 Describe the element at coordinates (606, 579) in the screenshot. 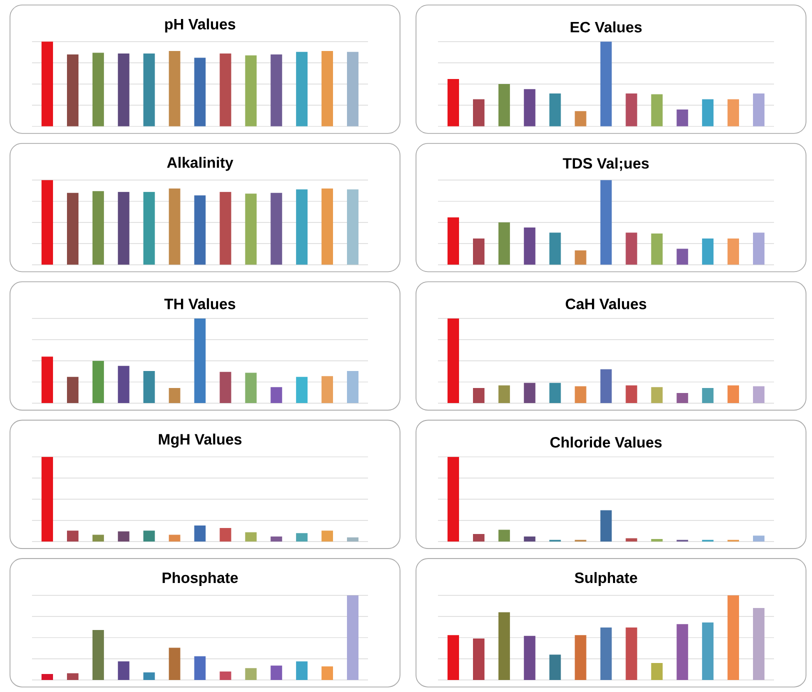

I see `chart-title: Sulphate` at that location.